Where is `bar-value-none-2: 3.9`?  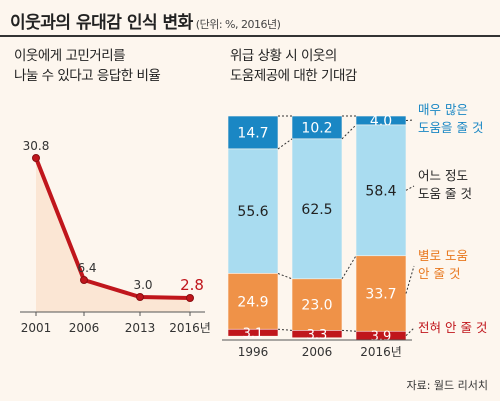
bar-value-none-2: 3.9 is located at coordinates (381, 337).